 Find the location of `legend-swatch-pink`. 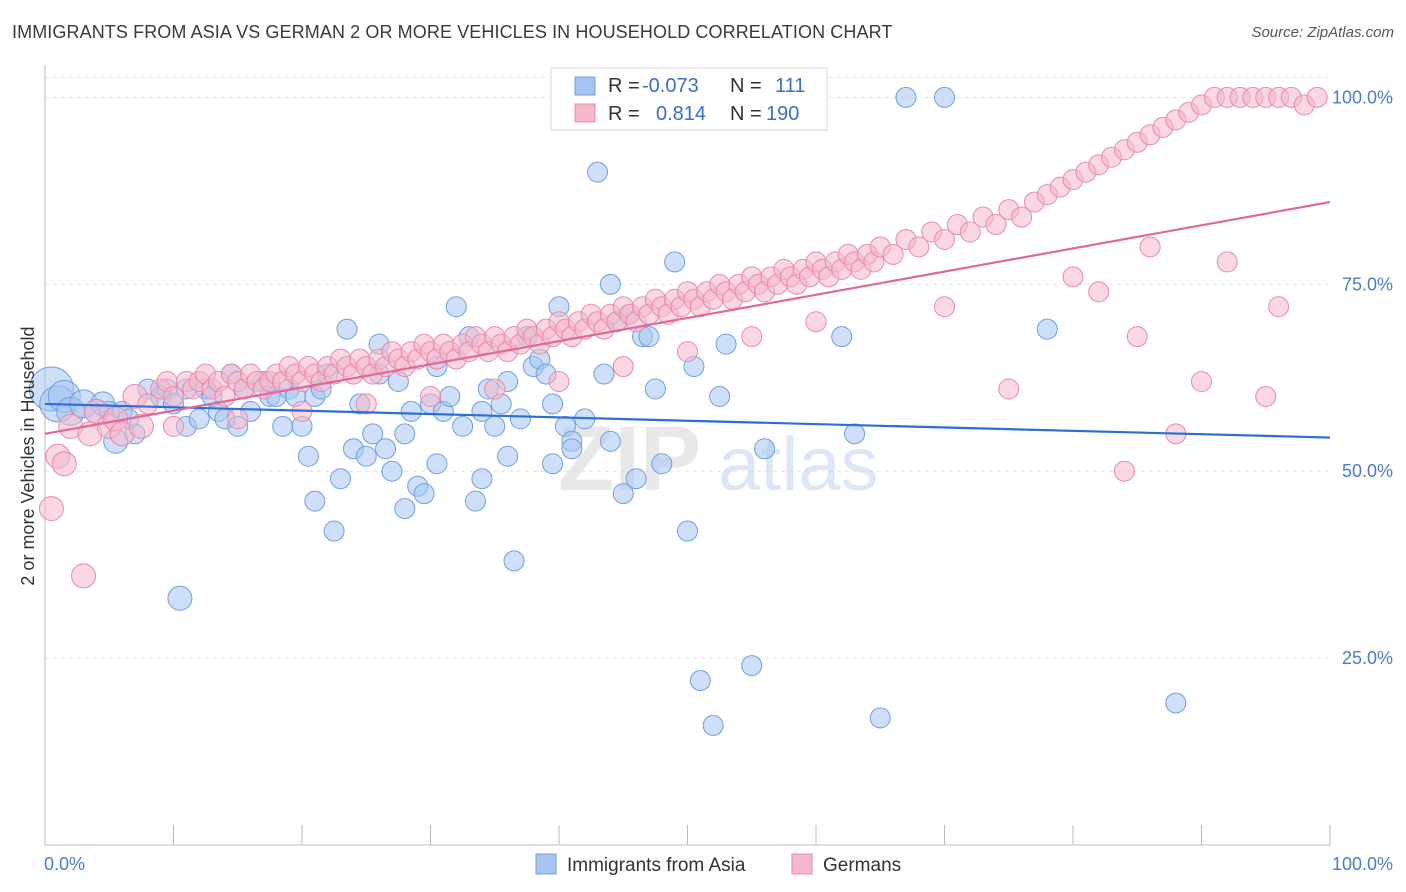

legend-swatch-pink is located at coordinates (585, 113).